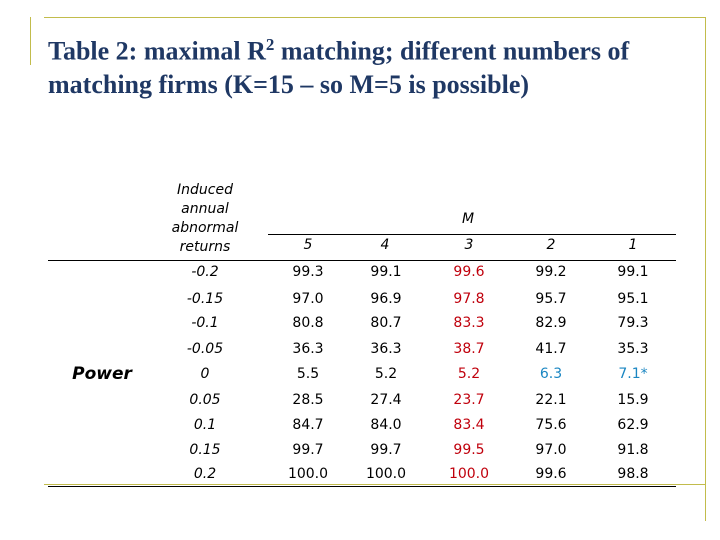  What do you see at coordinates (469, 299) in the screenshot?
I see `table-cell: 97.8` at bounding box center [469, 299].